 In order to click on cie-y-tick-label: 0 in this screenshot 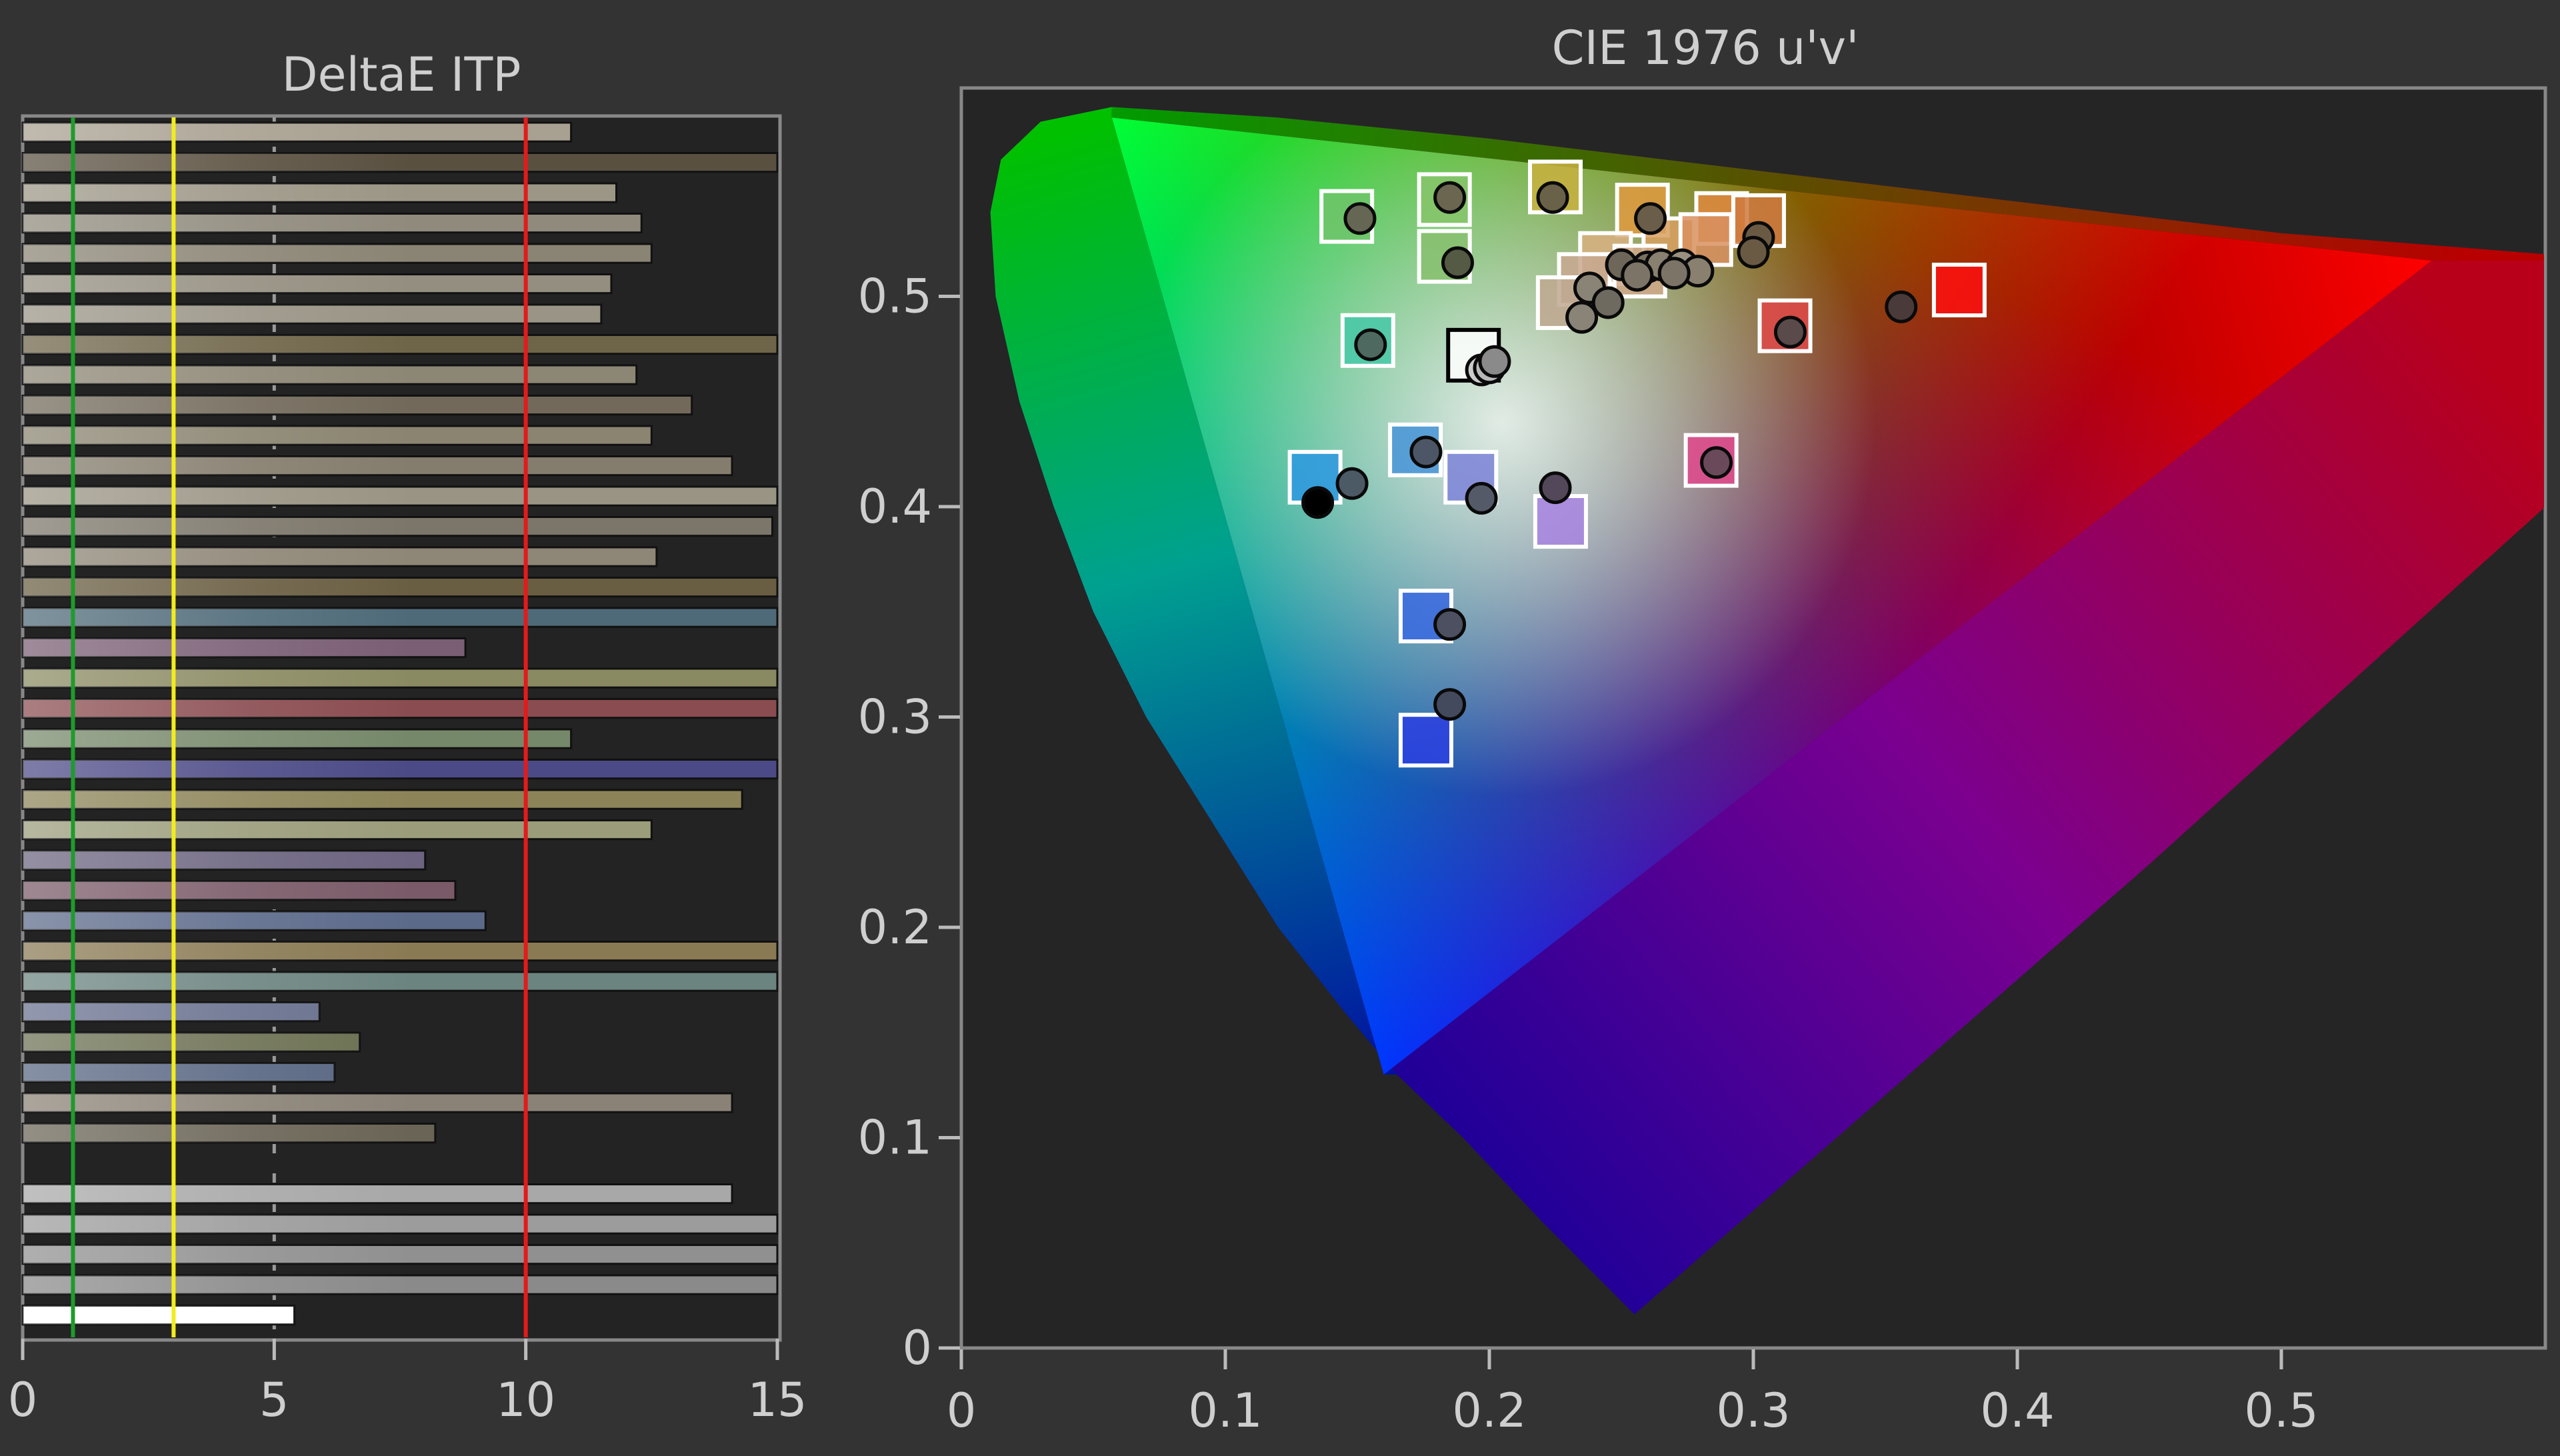, I will do `click(917, 1348)`.